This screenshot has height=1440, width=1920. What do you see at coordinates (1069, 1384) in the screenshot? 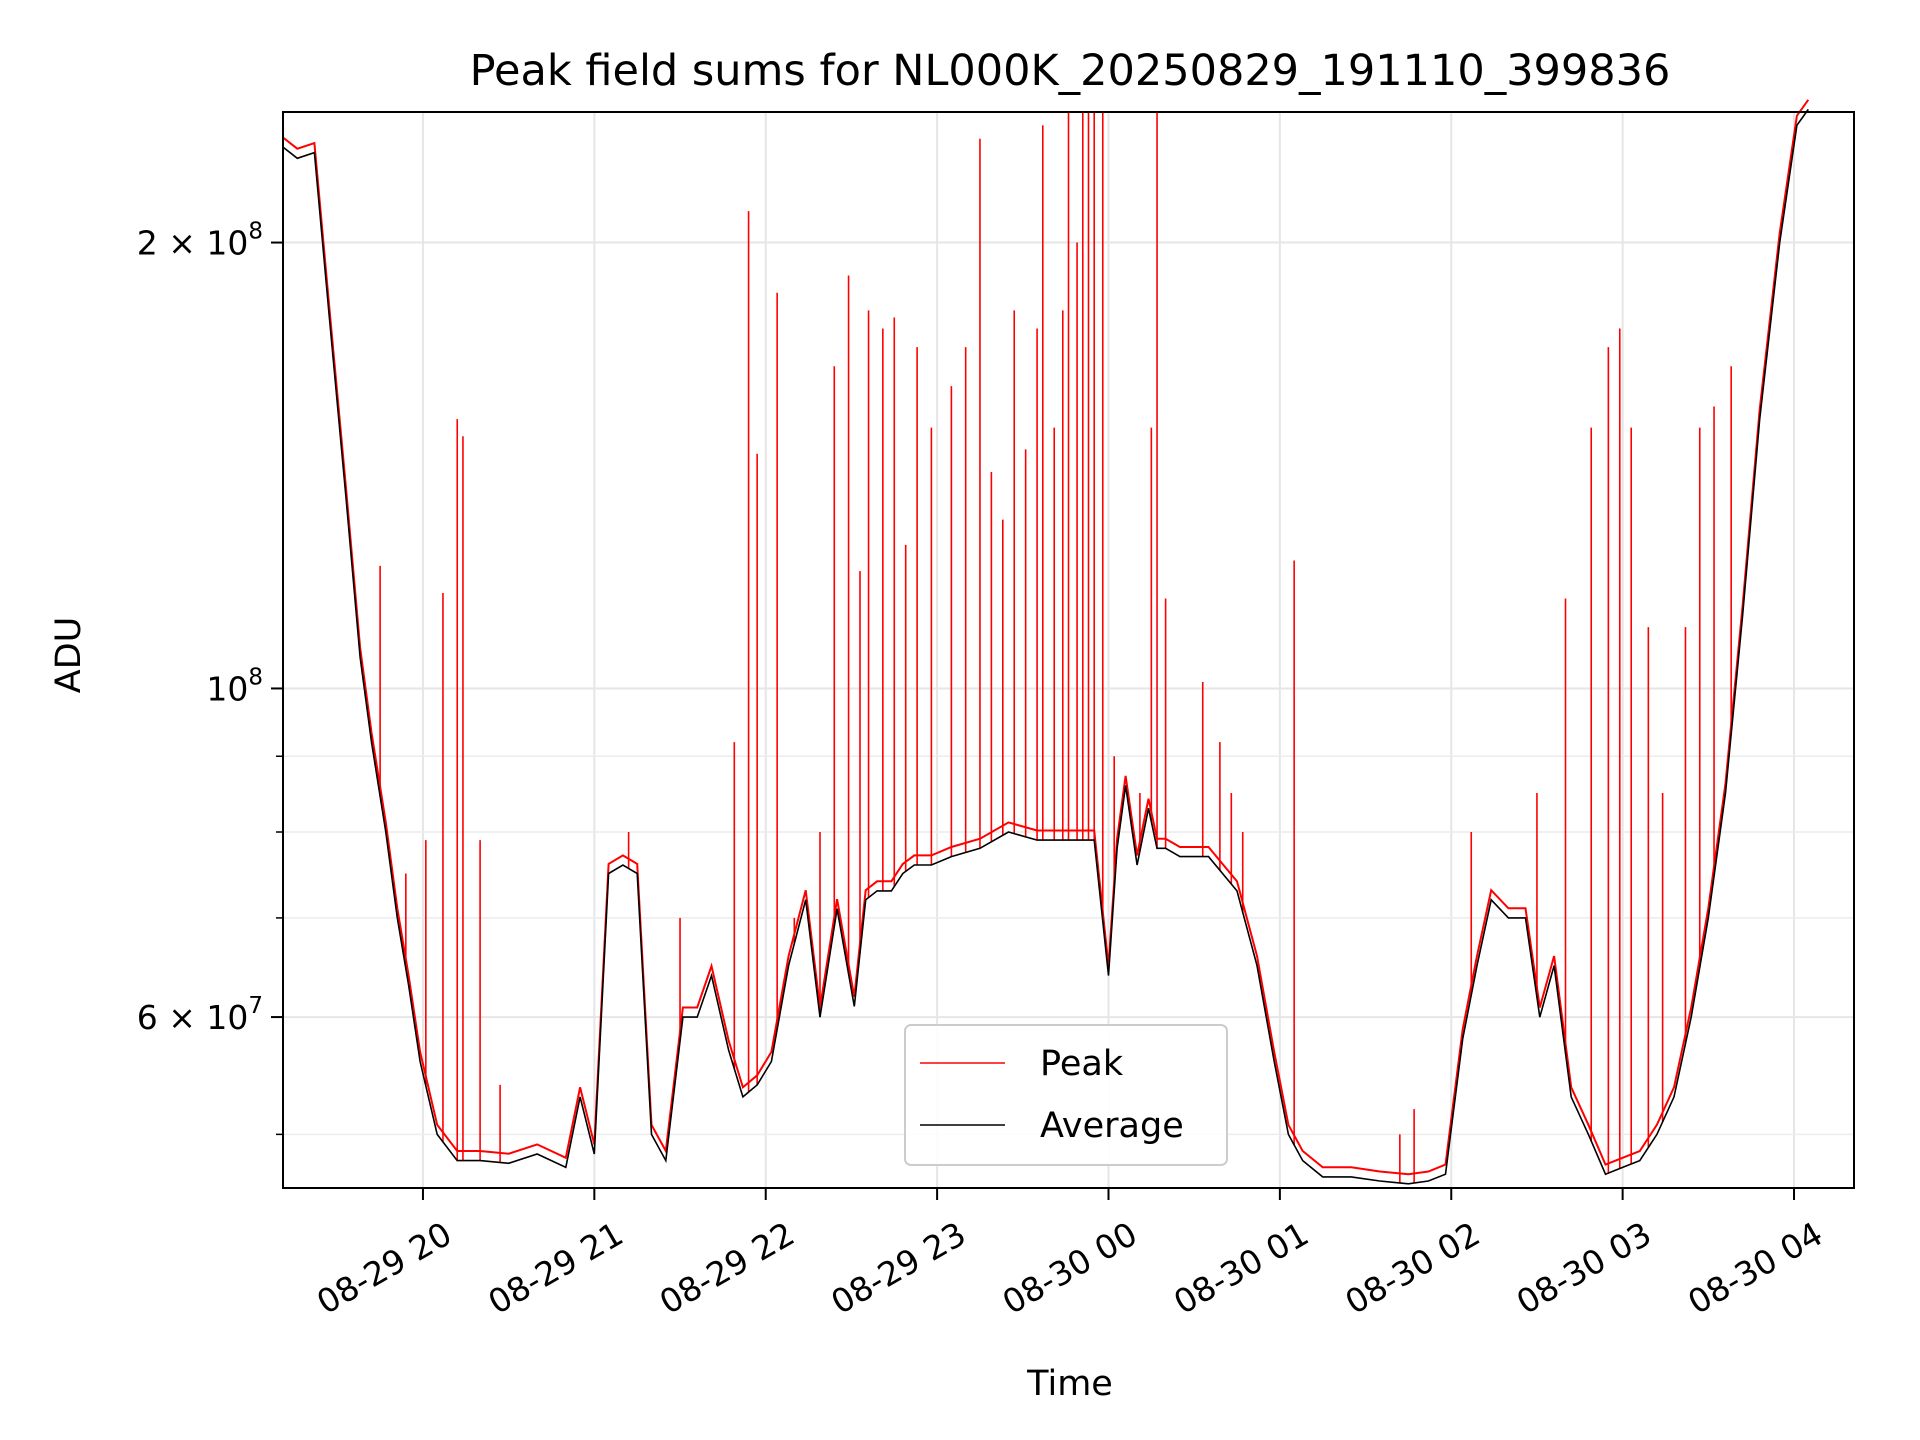
I see `x-axis-label: Time` at bounding box center [1069, 1384].